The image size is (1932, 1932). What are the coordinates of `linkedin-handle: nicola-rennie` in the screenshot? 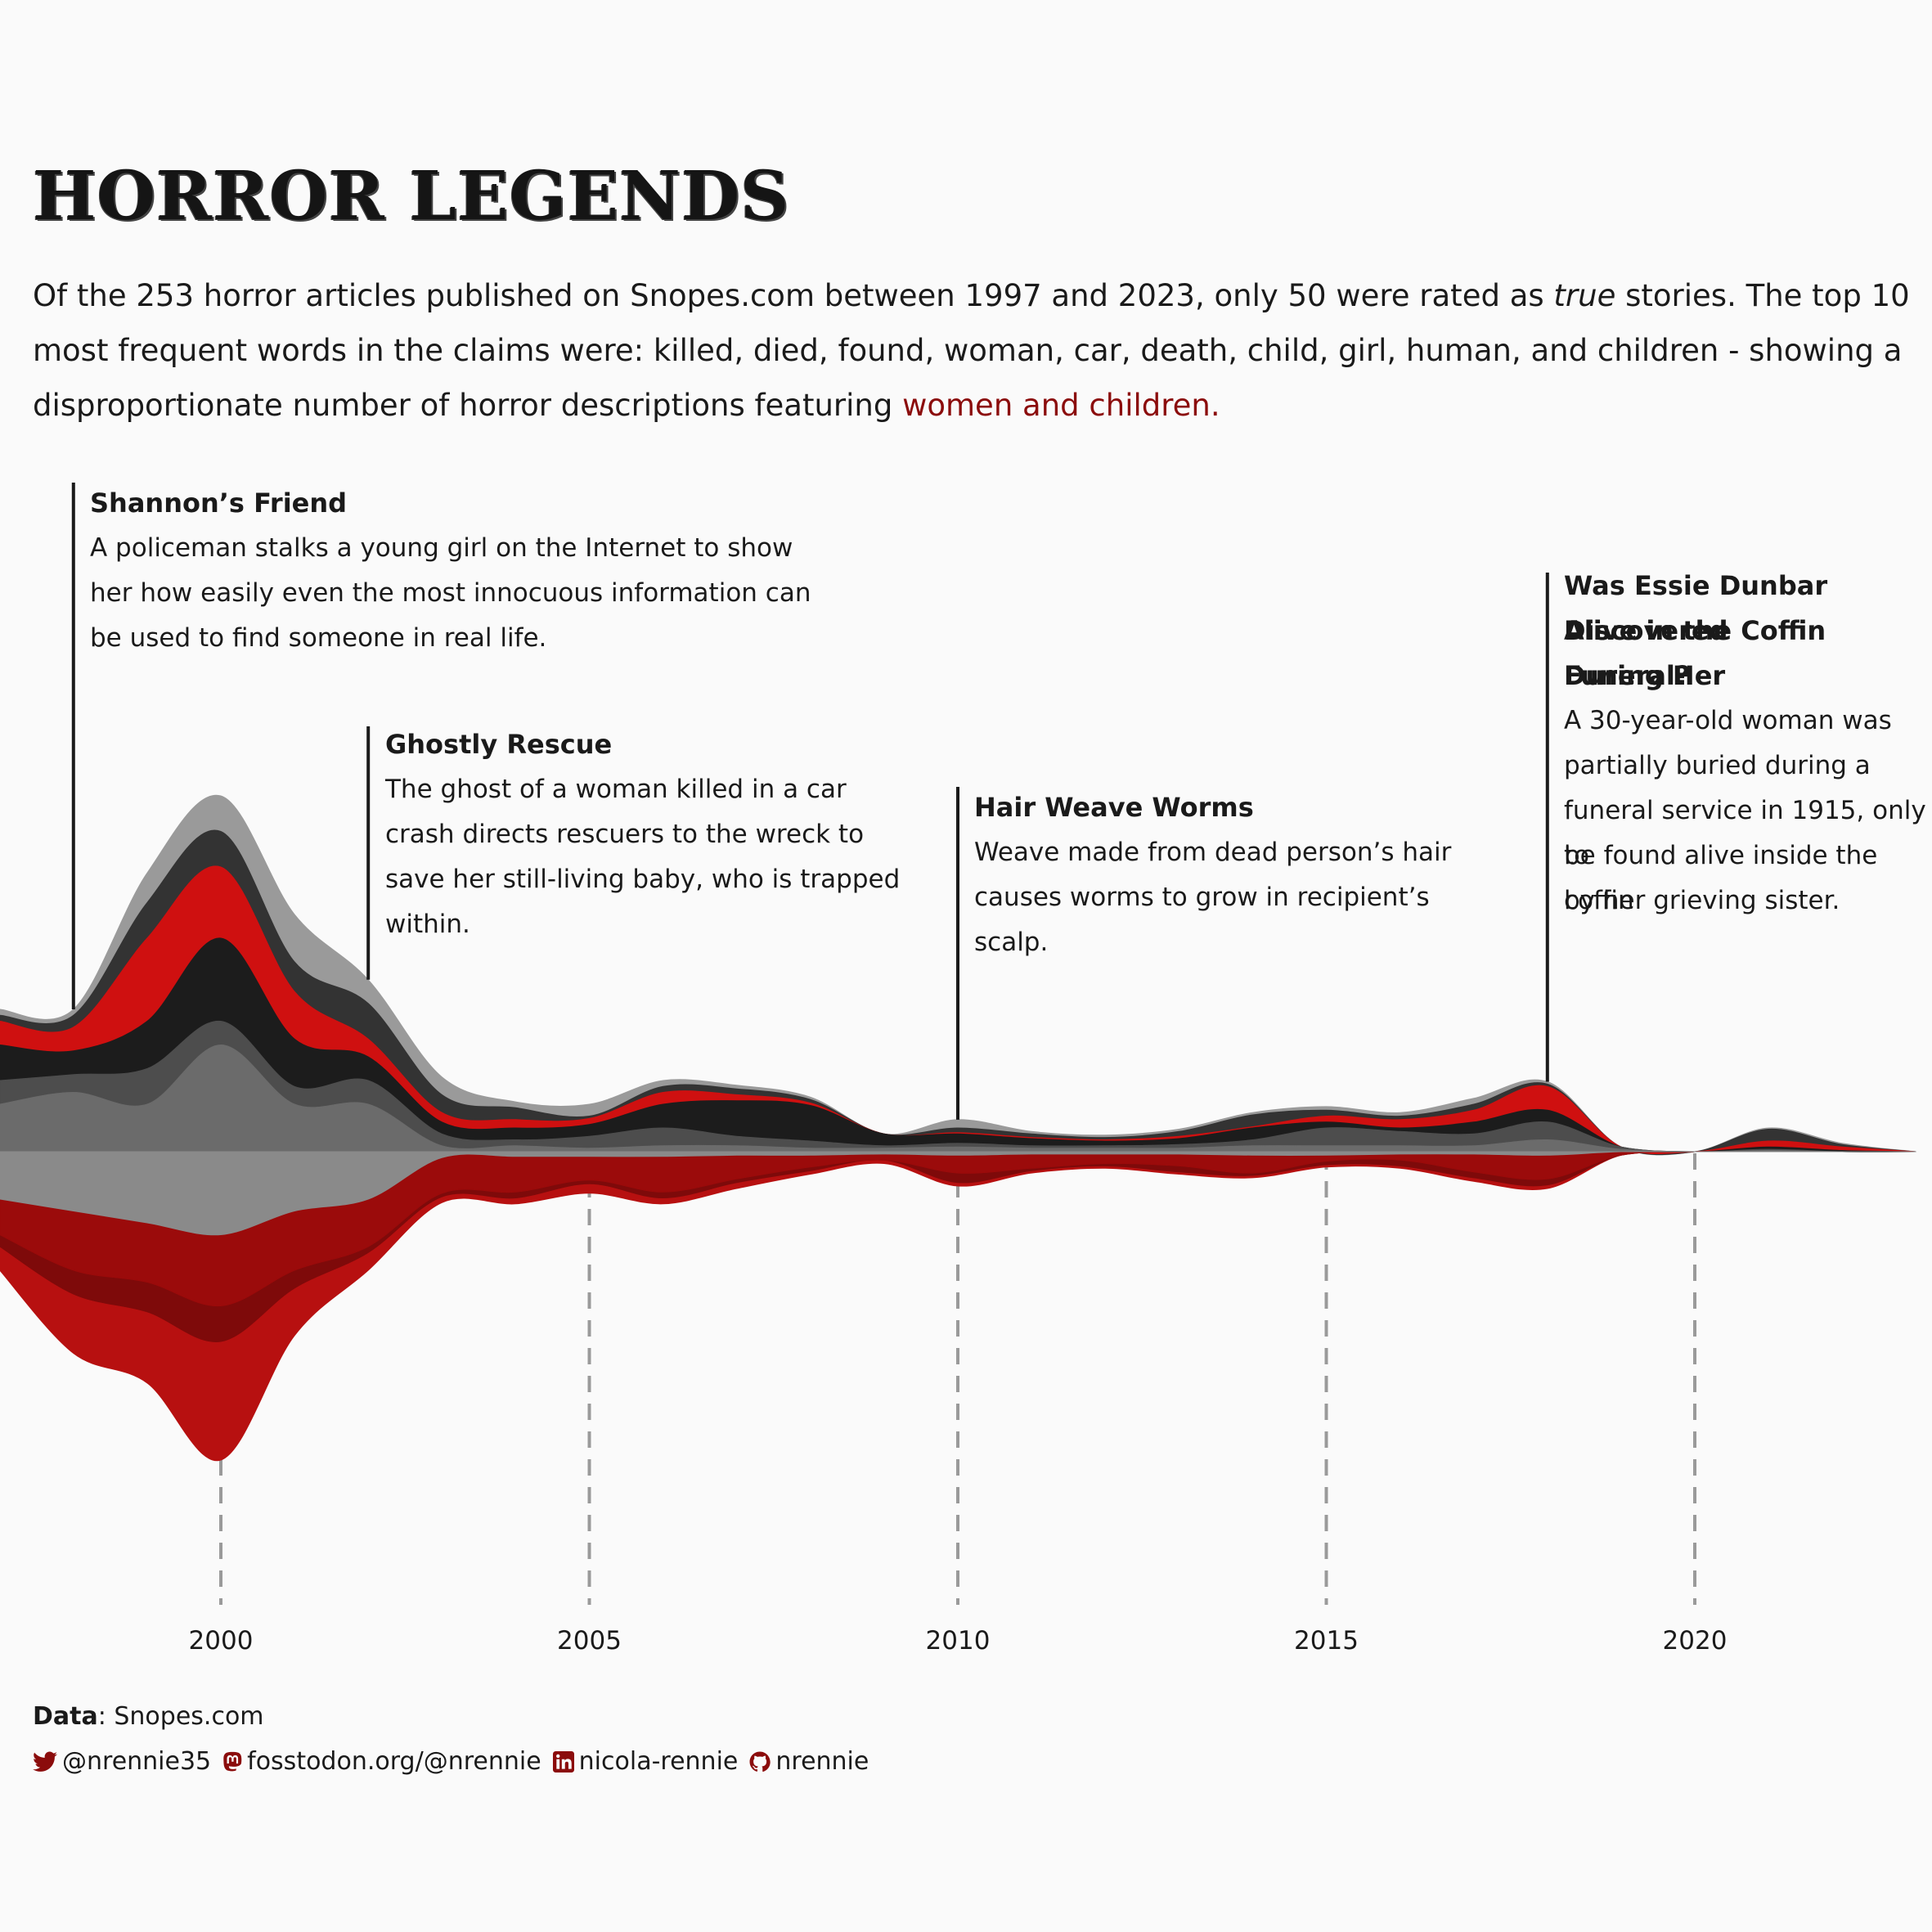 It's located at (658, 1762).